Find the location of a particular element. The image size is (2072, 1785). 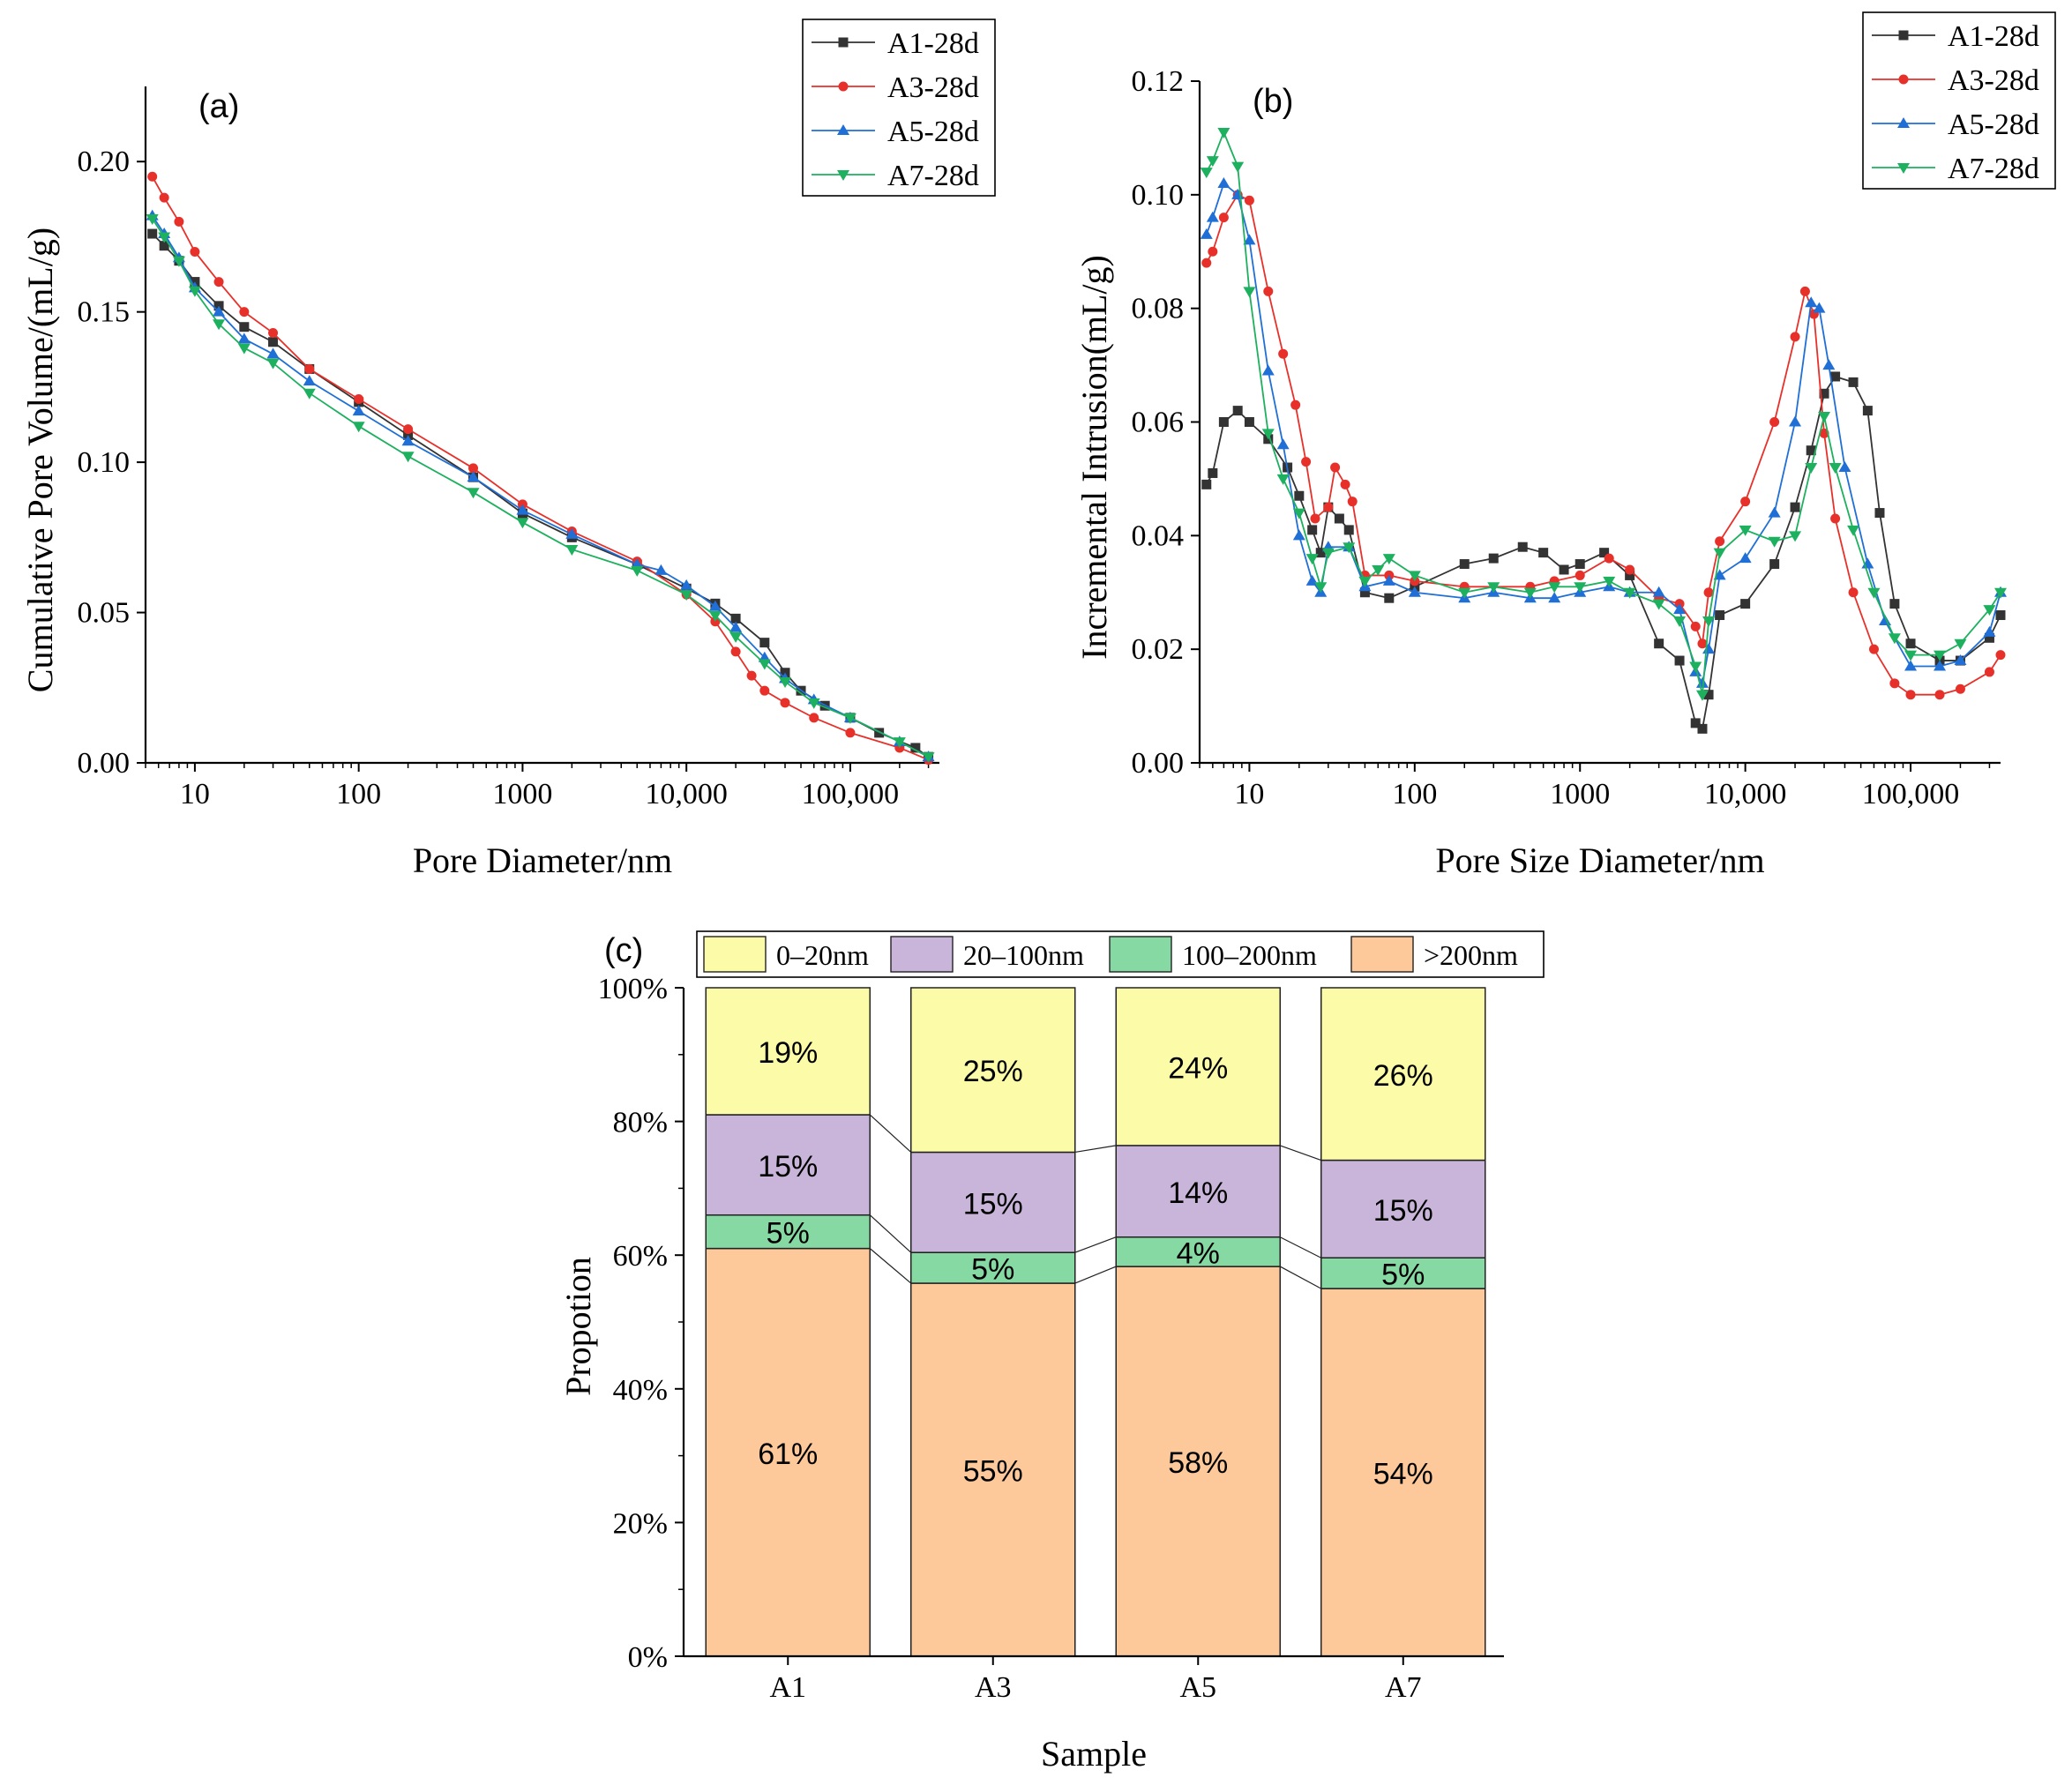

point-A1-28d-legend is located at coordinates (843, 42).